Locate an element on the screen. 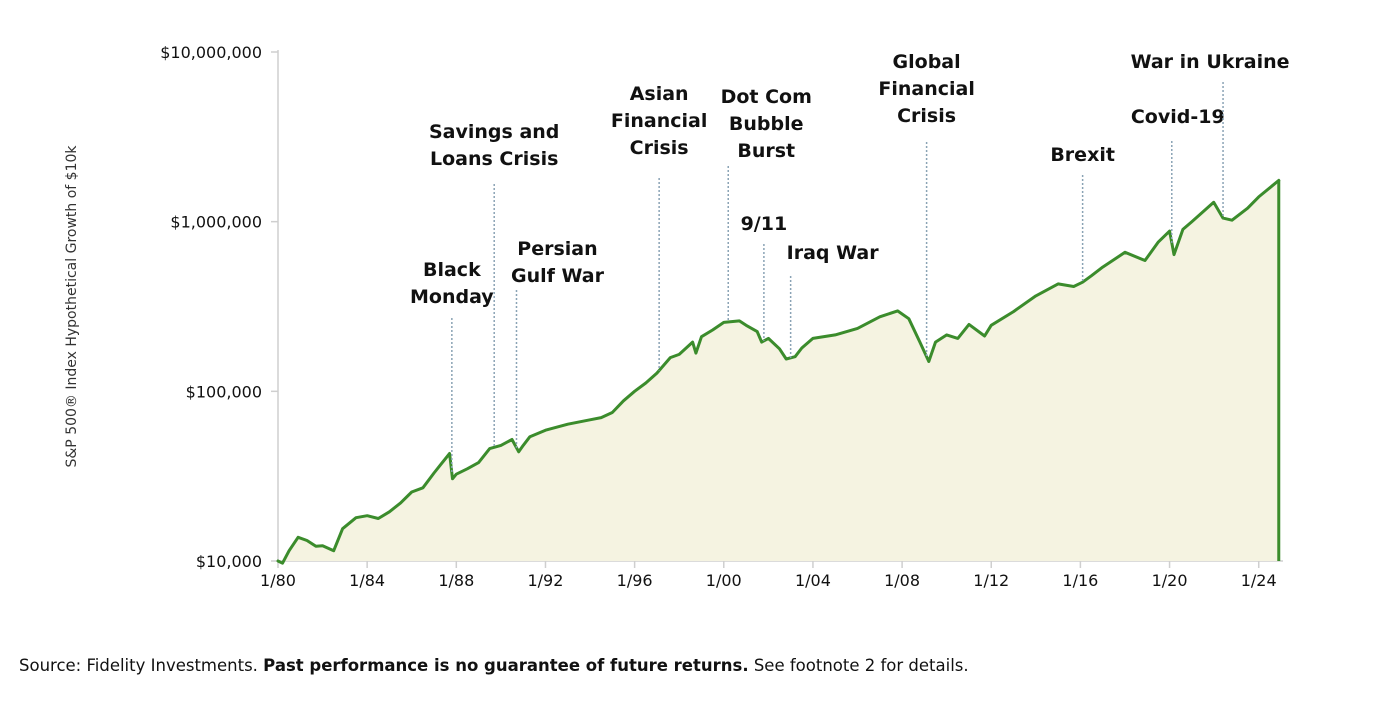 The height and width of the screenshot is (701, 1379). event-label-line: 9/11 is located at coordinates (764, 224).